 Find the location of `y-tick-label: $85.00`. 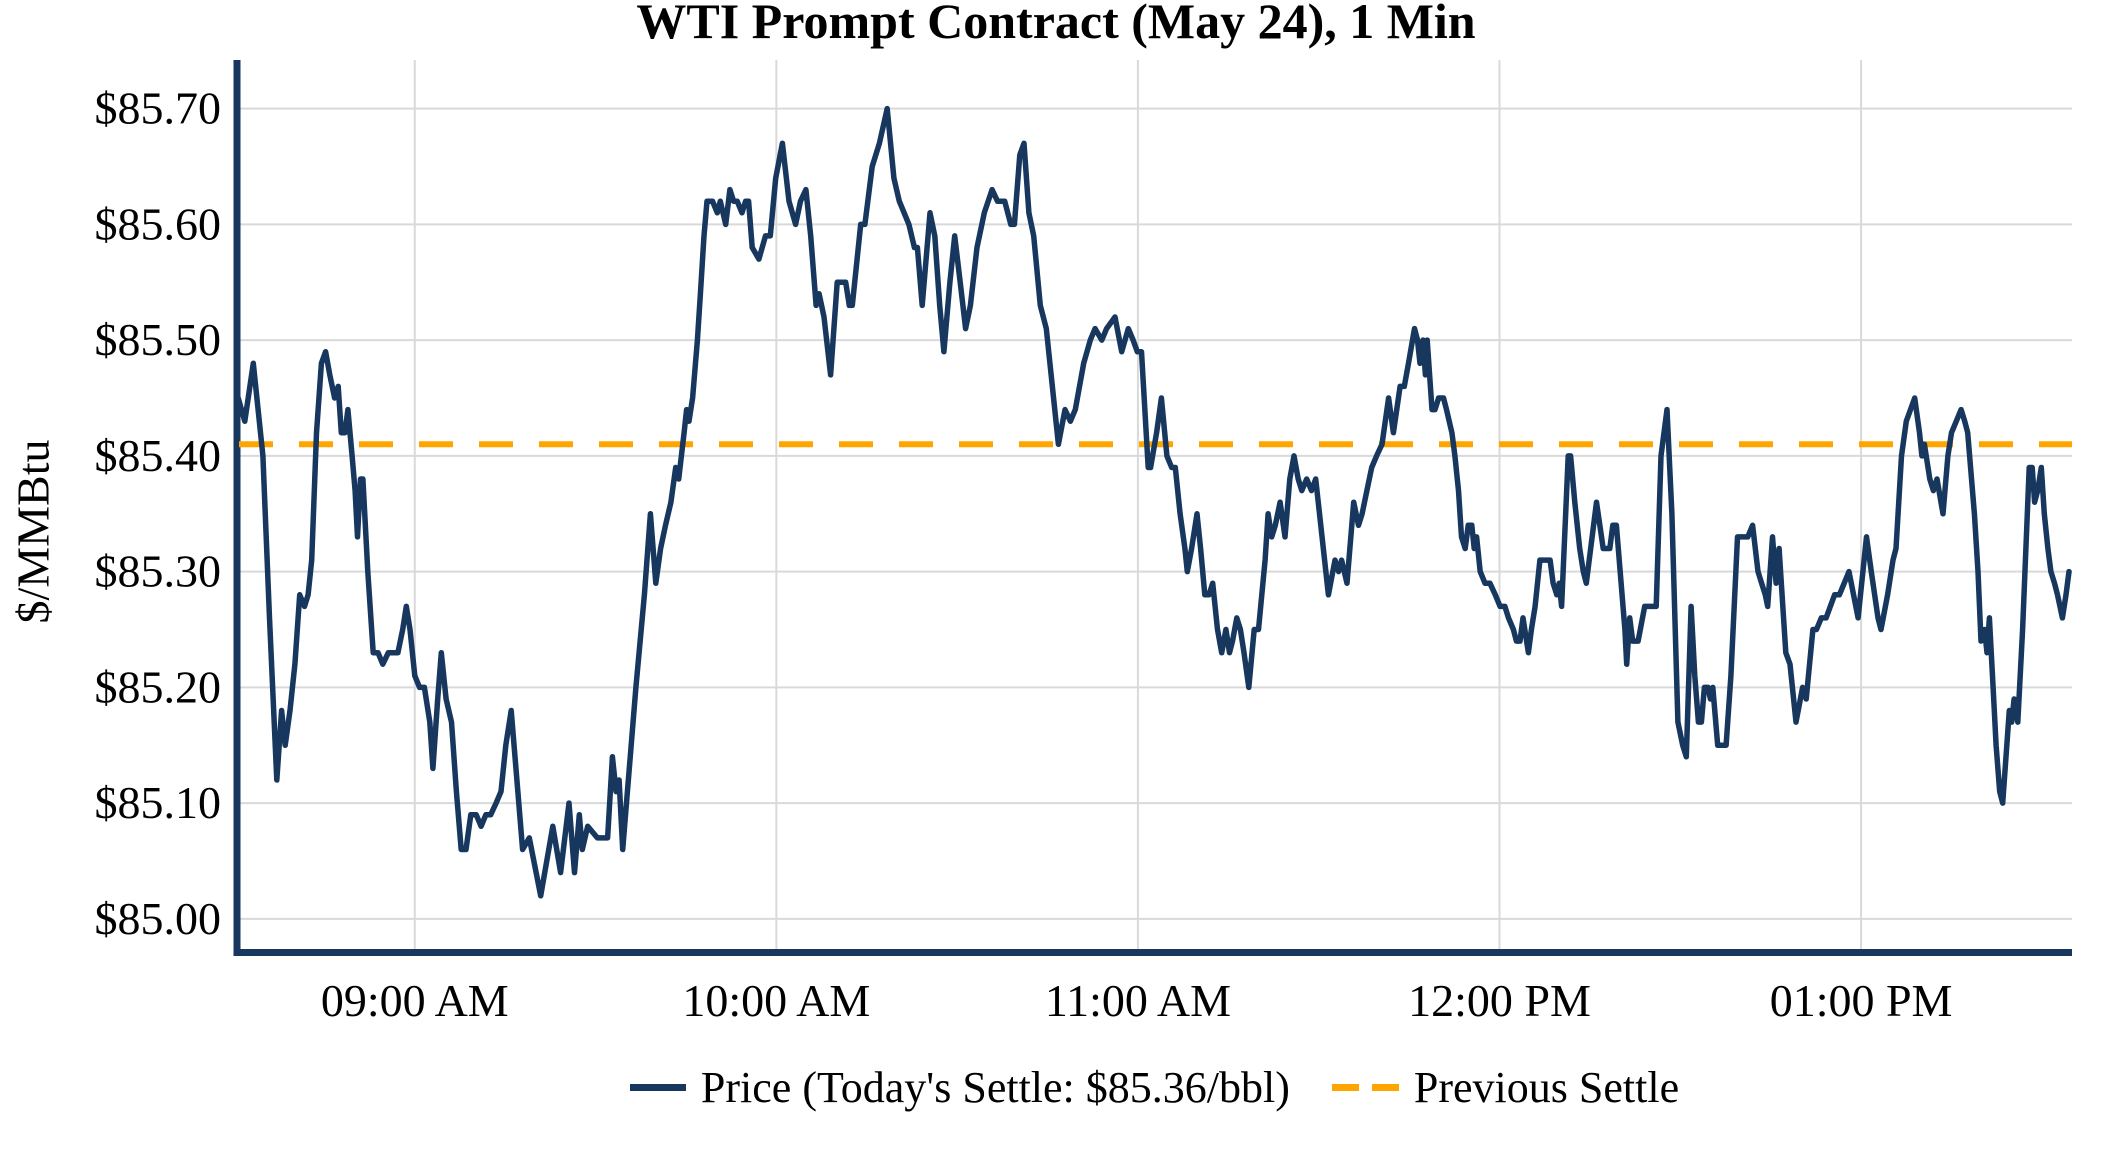

y-tick-label: $85.00 is located at coordinates (158, 918).